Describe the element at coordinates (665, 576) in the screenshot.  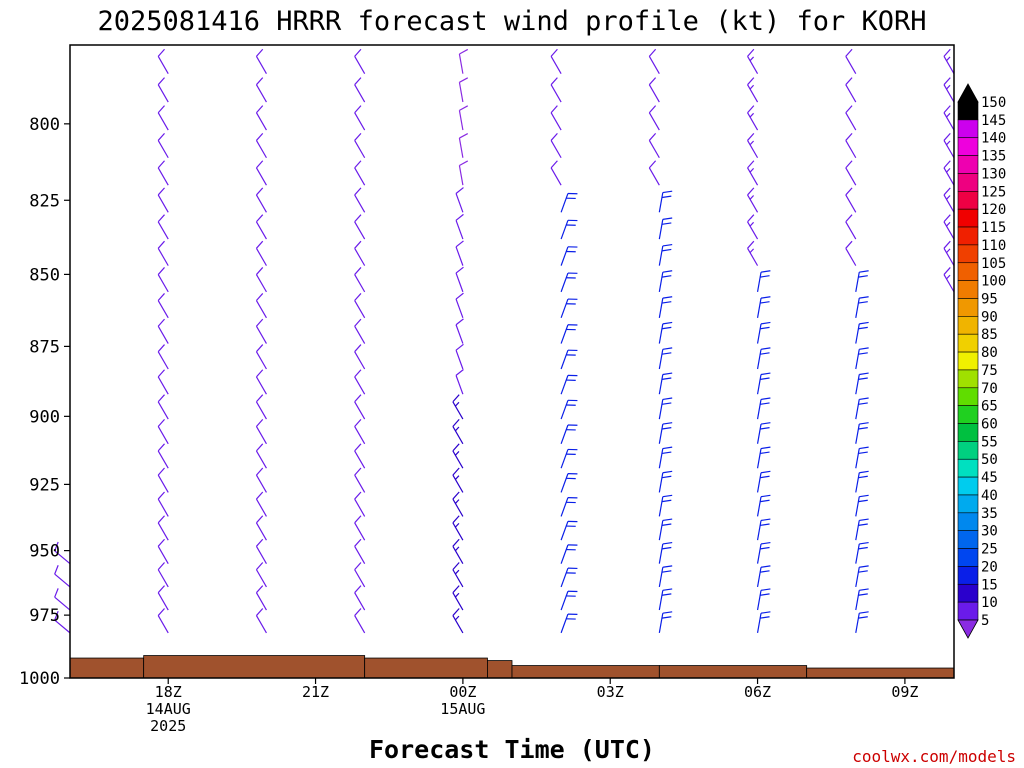
I see `wind-barb-28h-964hpa` at that location.